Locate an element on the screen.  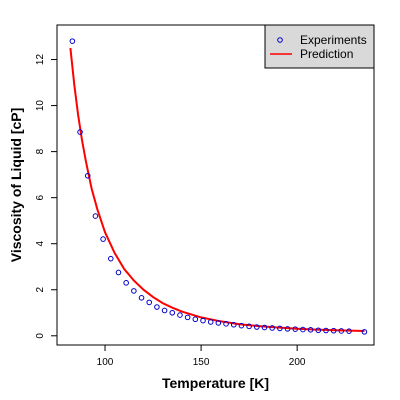
y-tick-label: 2 is located at coordinates (40, 290).